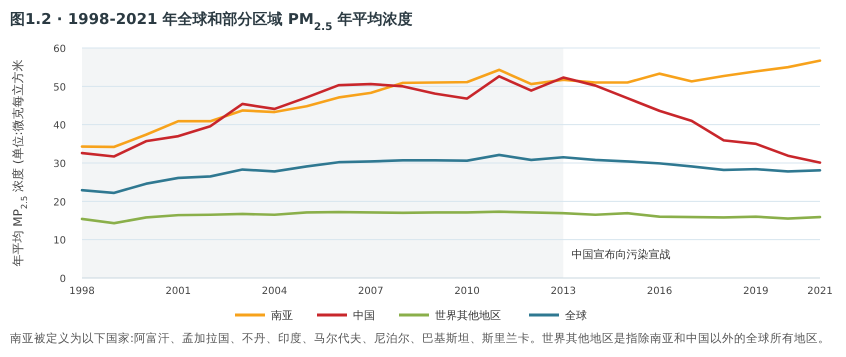  Describe the element at coordinates (364, 315) in the screenshot. I see `legend-label: 中国` at that location.